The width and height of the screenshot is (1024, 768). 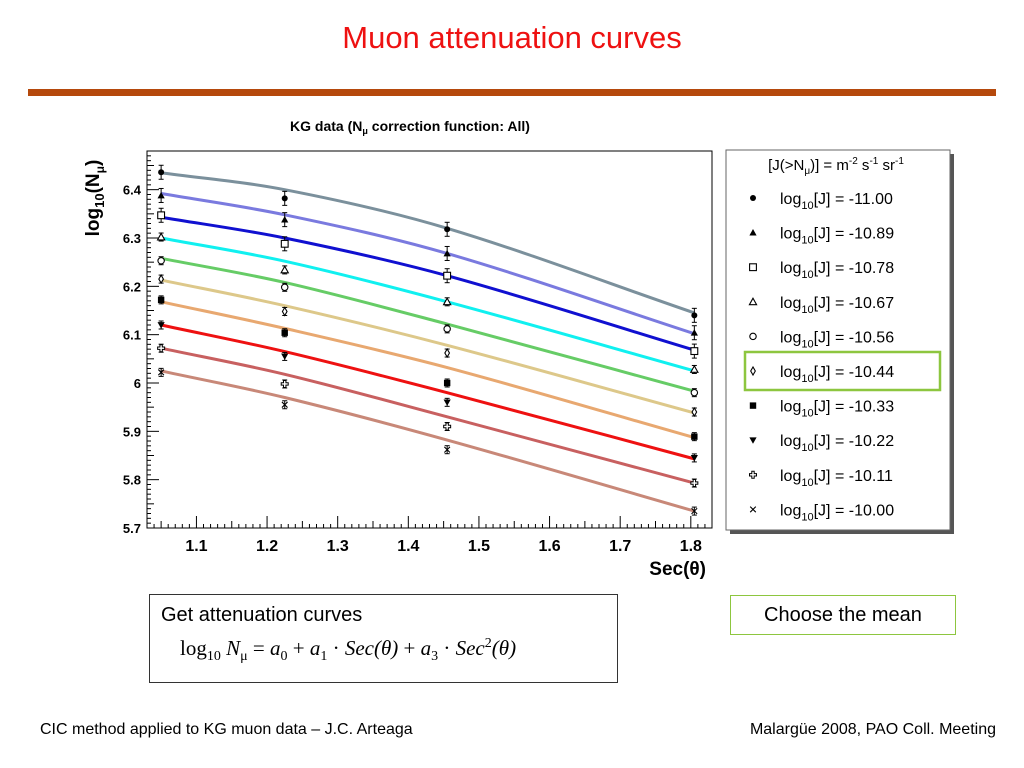 What do you see at coordinates (691, 546) in the screenshot?
I see `x-tick-label: 1.8` at bounding box center [691, 546].